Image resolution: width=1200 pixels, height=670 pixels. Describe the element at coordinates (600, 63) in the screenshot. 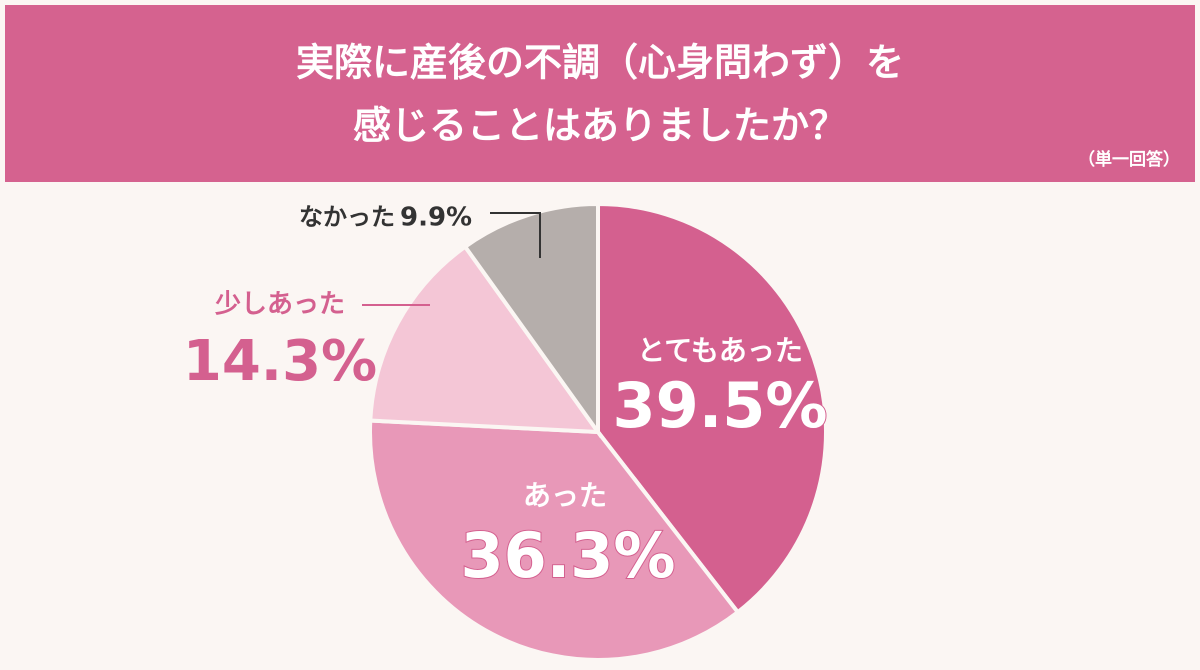

I see `chart-title: 実際に産後の不調（心身問わず）を` at that location.